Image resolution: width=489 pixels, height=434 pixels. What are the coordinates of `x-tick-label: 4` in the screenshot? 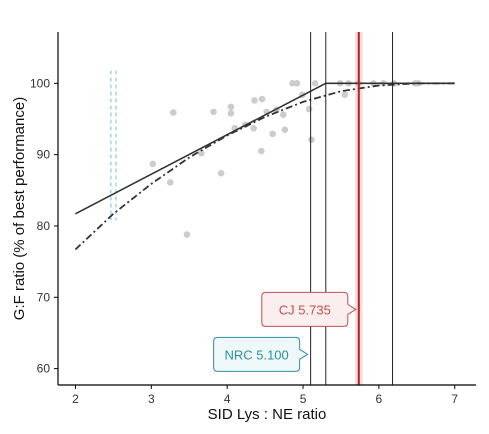 It's located at (227, 399).